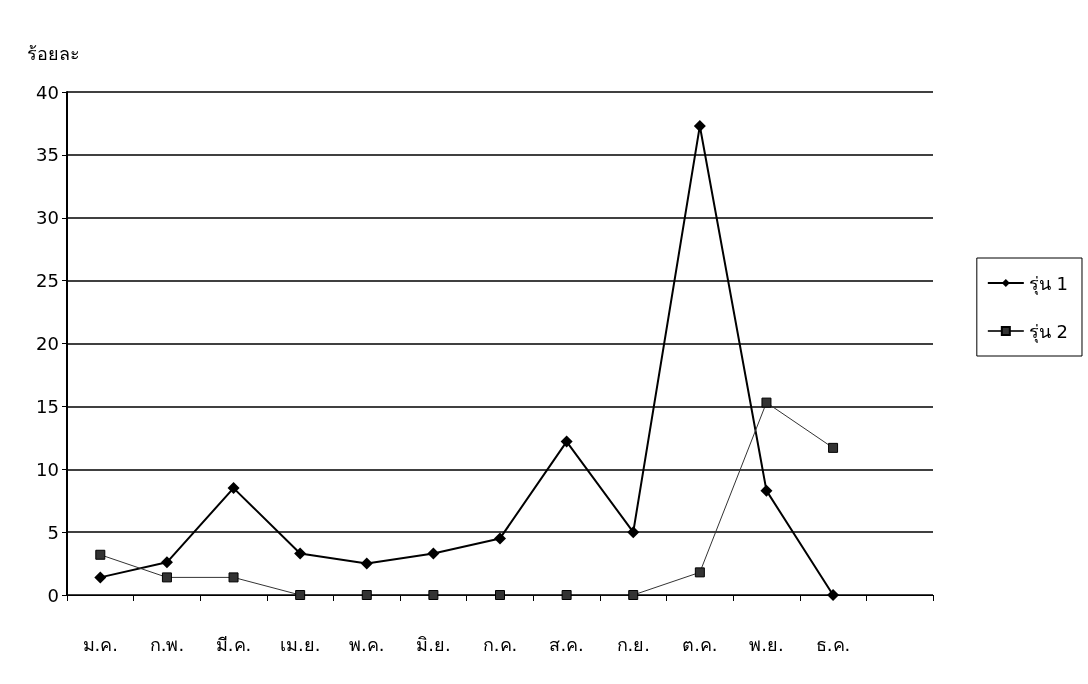  What do you see at coordinates (47, 343) in the screenshot?
I see `y-tick-label: 20` at bounding box center [47, 343].